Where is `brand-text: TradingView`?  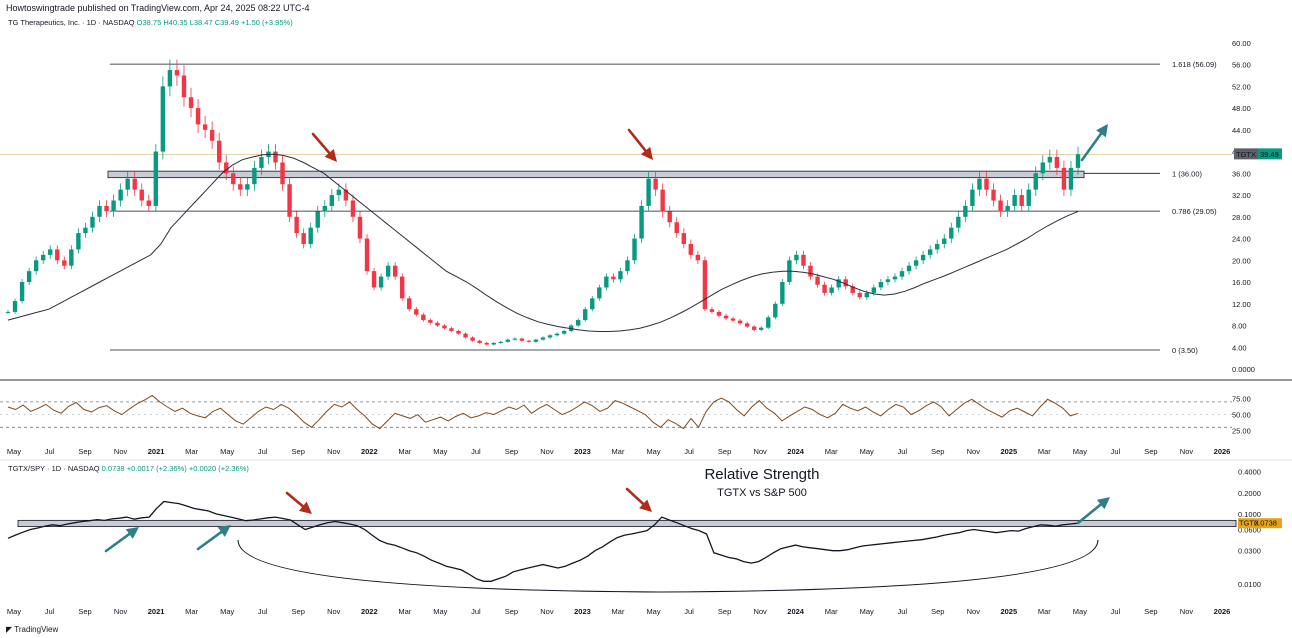
brand-text: TradingView is located at coordinates (36, 629).